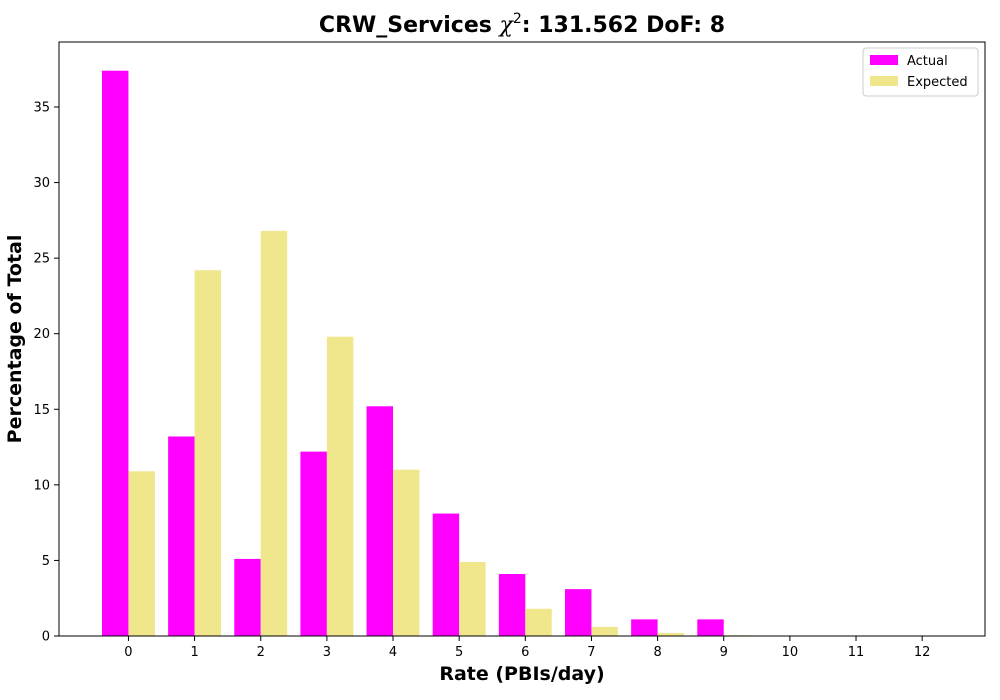 The width and height of the screenshot is (1000, 700). What do you see at coordinates (46, 561) in the screenshot?
I see `y-tick-label: 5` at bounding box center [46, 561].